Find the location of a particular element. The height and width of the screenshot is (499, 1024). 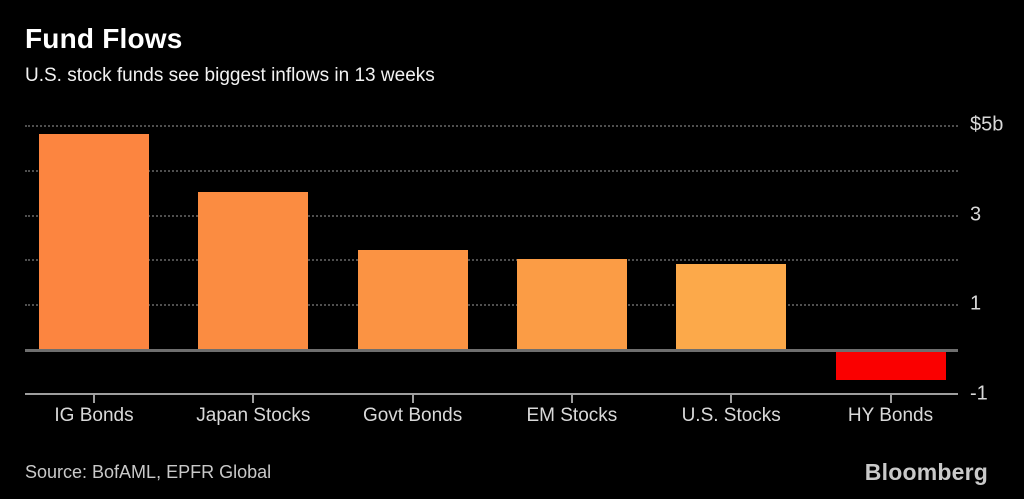

x-axis-tick-japan-stocks is located at coordinates (253, 399).